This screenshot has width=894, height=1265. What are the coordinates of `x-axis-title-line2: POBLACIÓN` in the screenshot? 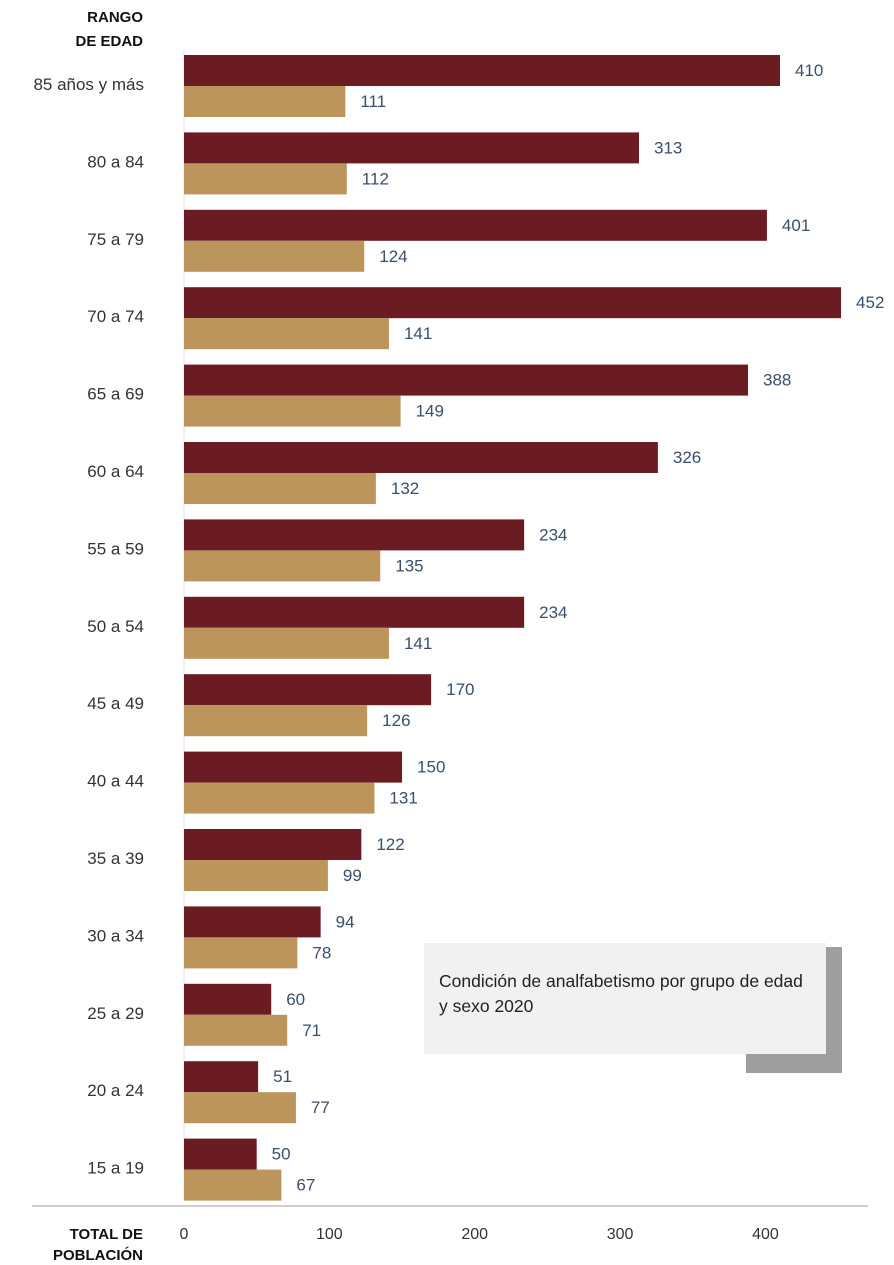 It's located at (98, 1255).